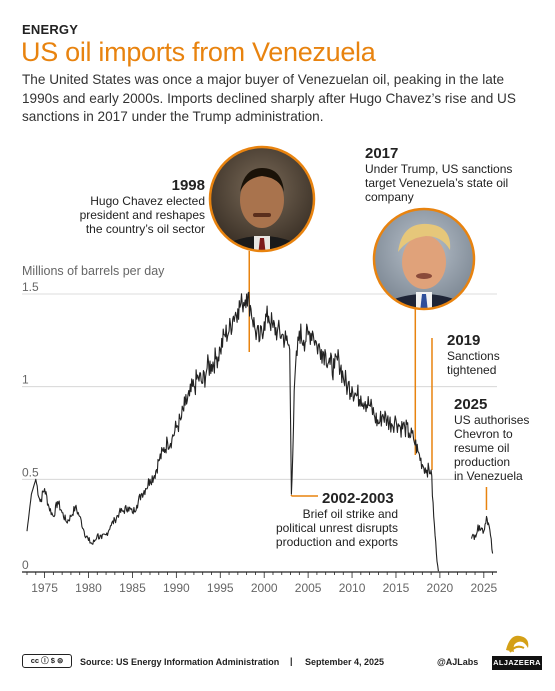  I want to click on chavez-hair, so click(262, 180).